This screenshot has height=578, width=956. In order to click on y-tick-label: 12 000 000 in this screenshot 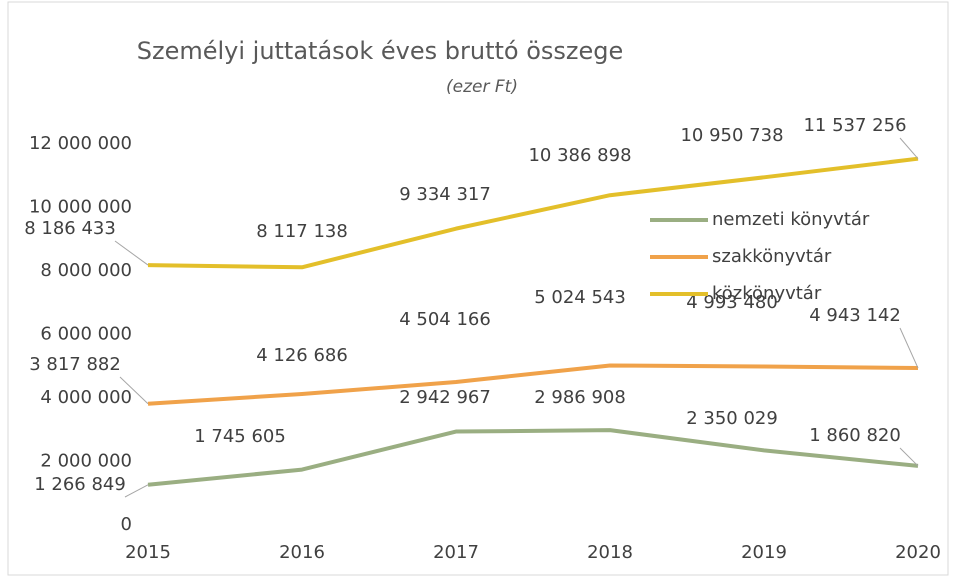, I will do `click(80, 143)`.